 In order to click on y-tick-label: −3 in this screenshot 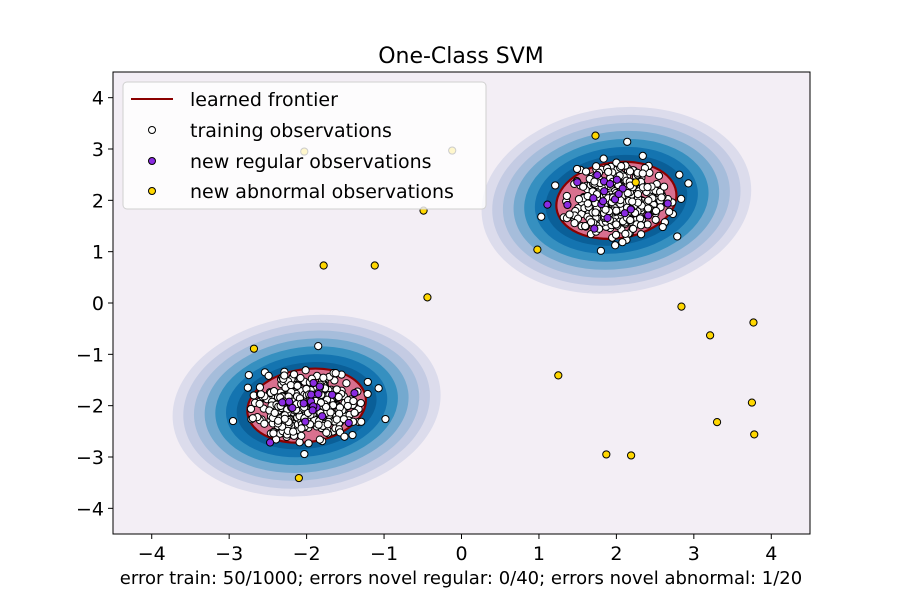, I will do `click(90, 458)`.